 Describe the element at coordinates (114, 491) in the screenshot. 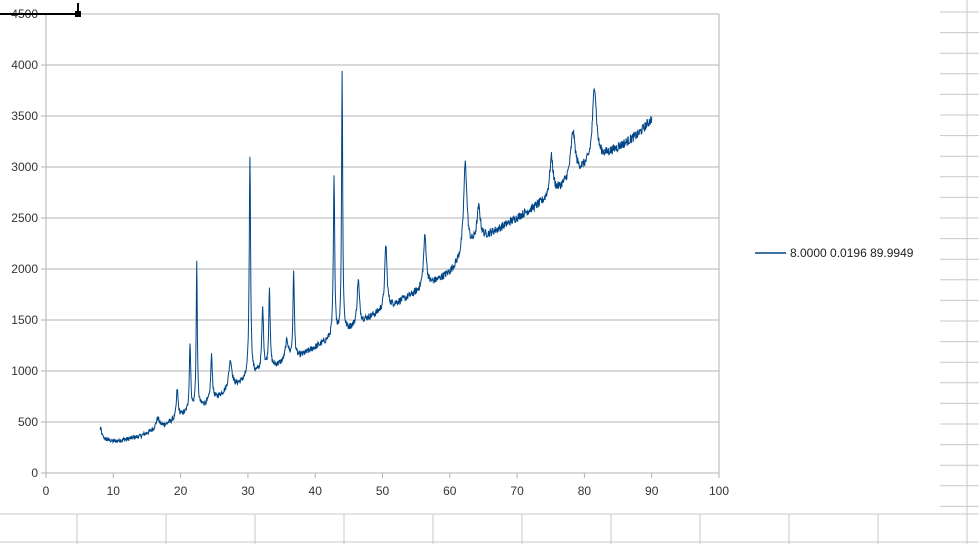

I see `x-tick-label: 10` at that location.